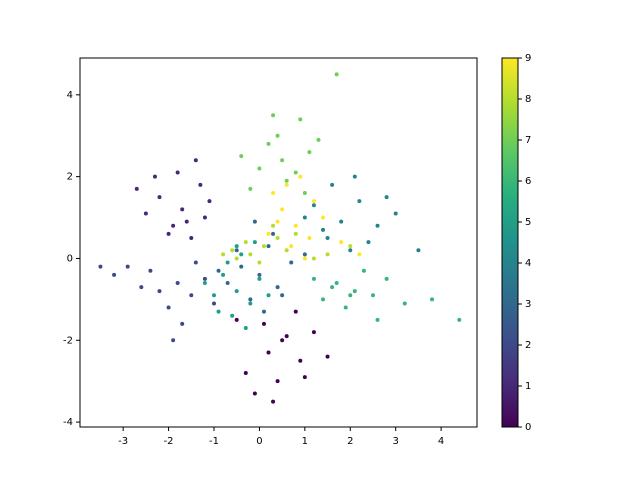  Describe the element at coordinates (528, 263) in the screenshot. I see `colorbar-tick-label: 4` at that location.